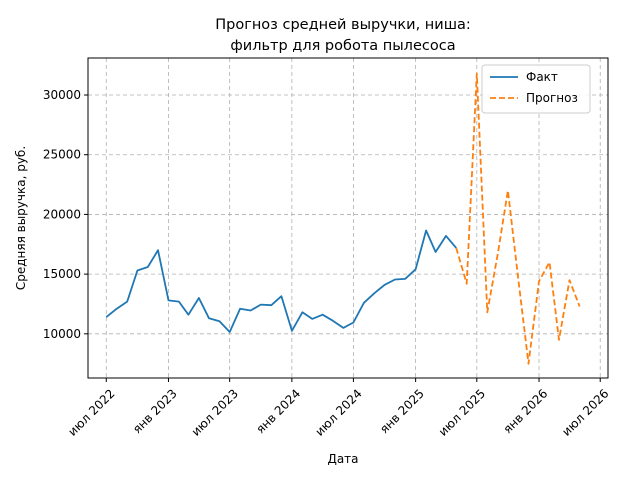 The width and height of the screenshot is (640, 480). I want to click on chart-title-line-1: Прогноз средней выручки, ниша:, so click(343, 25).